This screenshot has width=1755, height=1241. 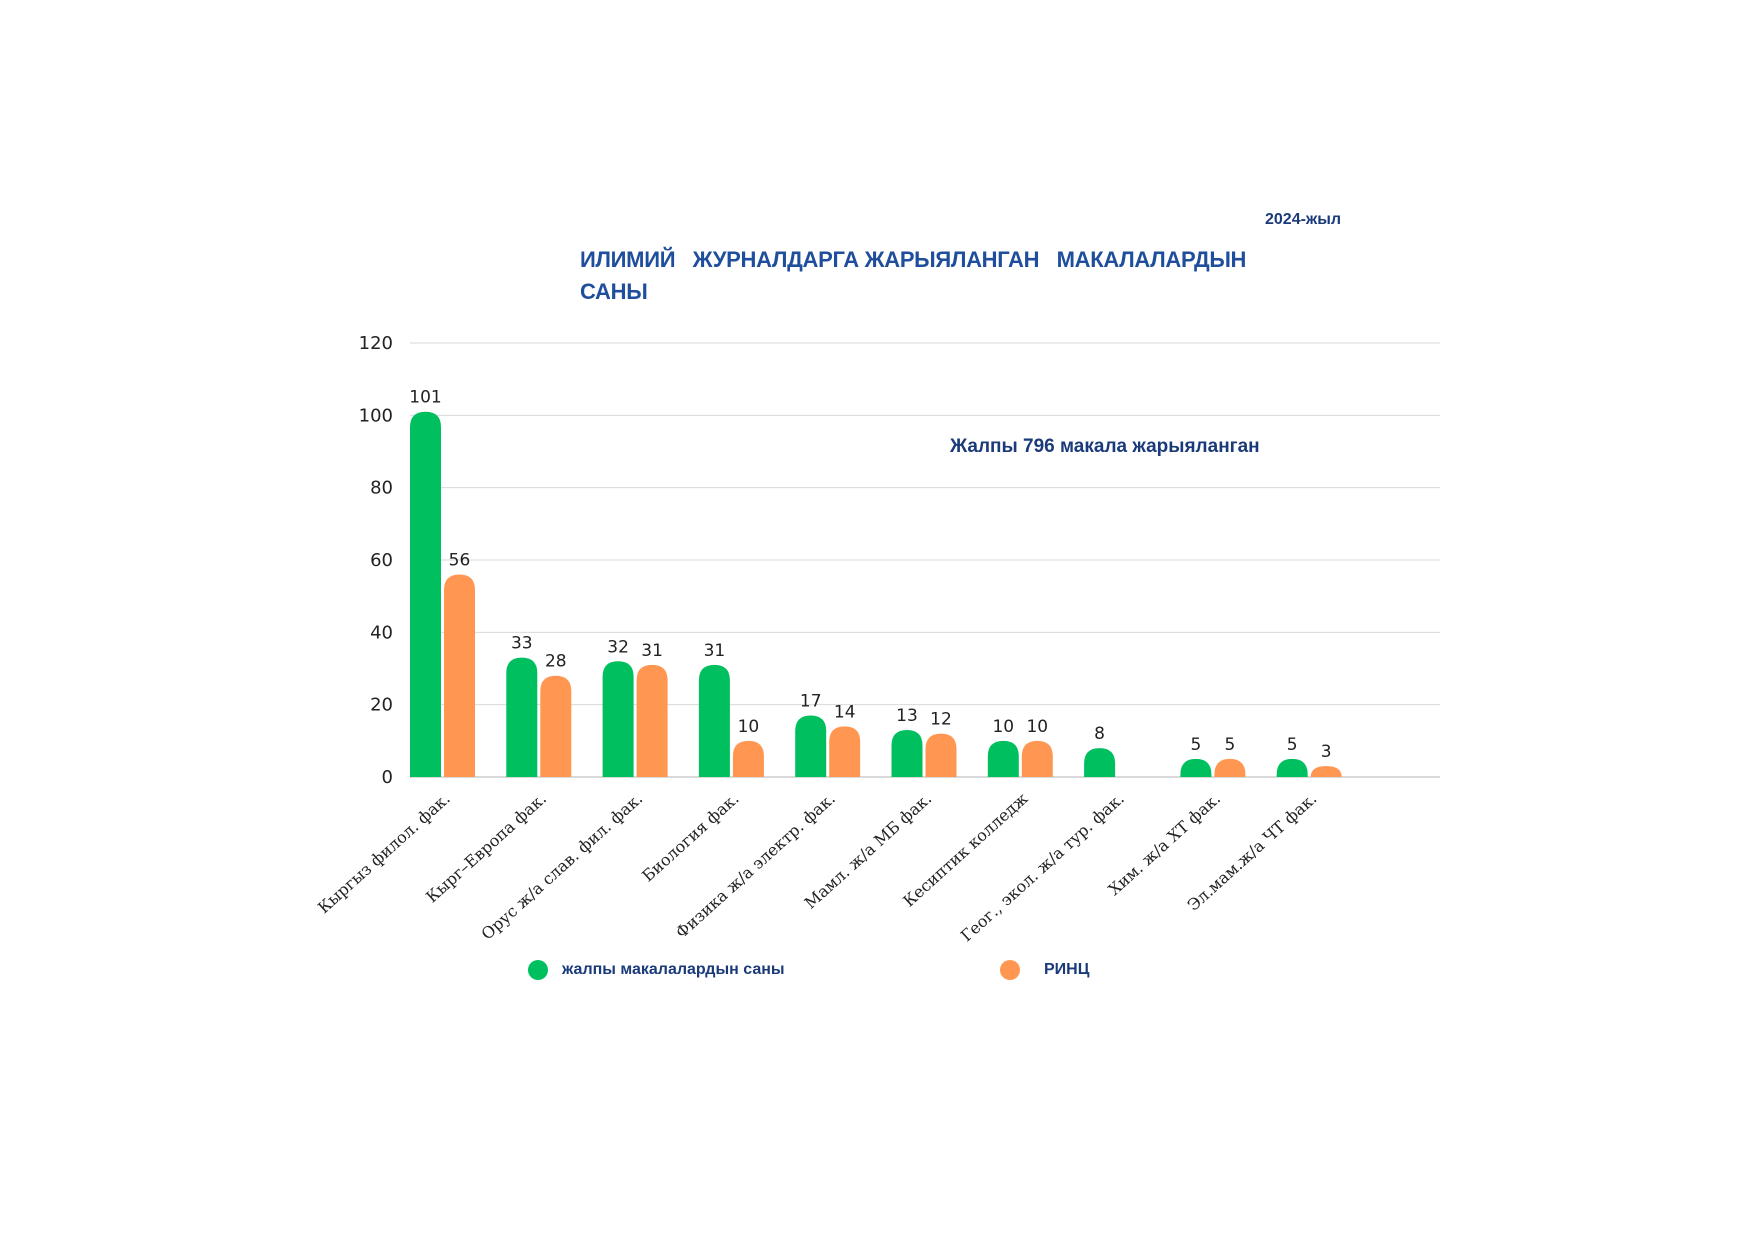 What do you see at coordinates (381, 560) in the screenshot?
I see `y-tick-label: 60` at bounding box center [381, 560].